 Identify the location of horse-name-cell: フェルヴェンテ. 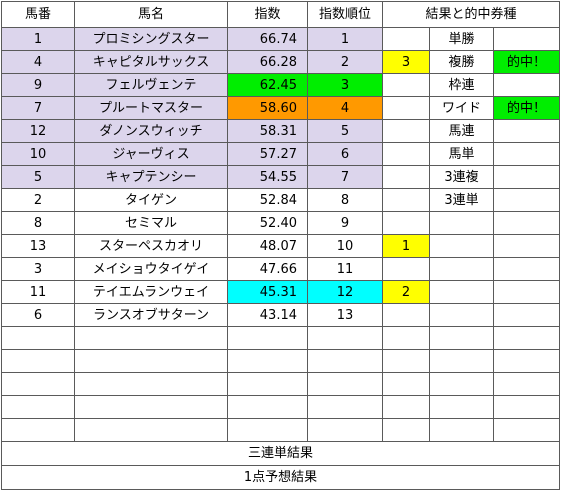
(151, 85).